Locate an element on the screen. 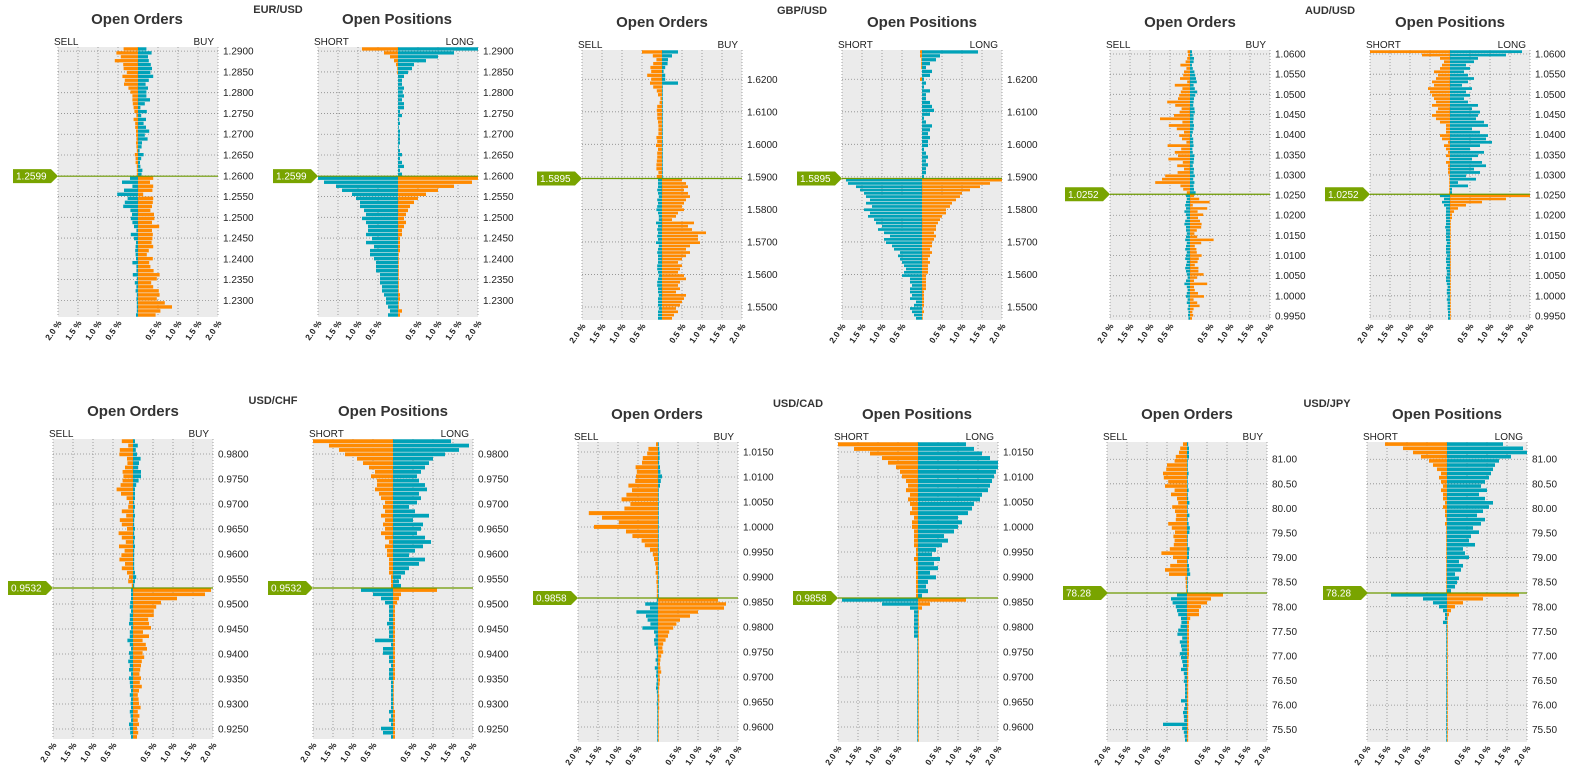  x-tick-label: 2.0 % is located at coordinates (313, 330).